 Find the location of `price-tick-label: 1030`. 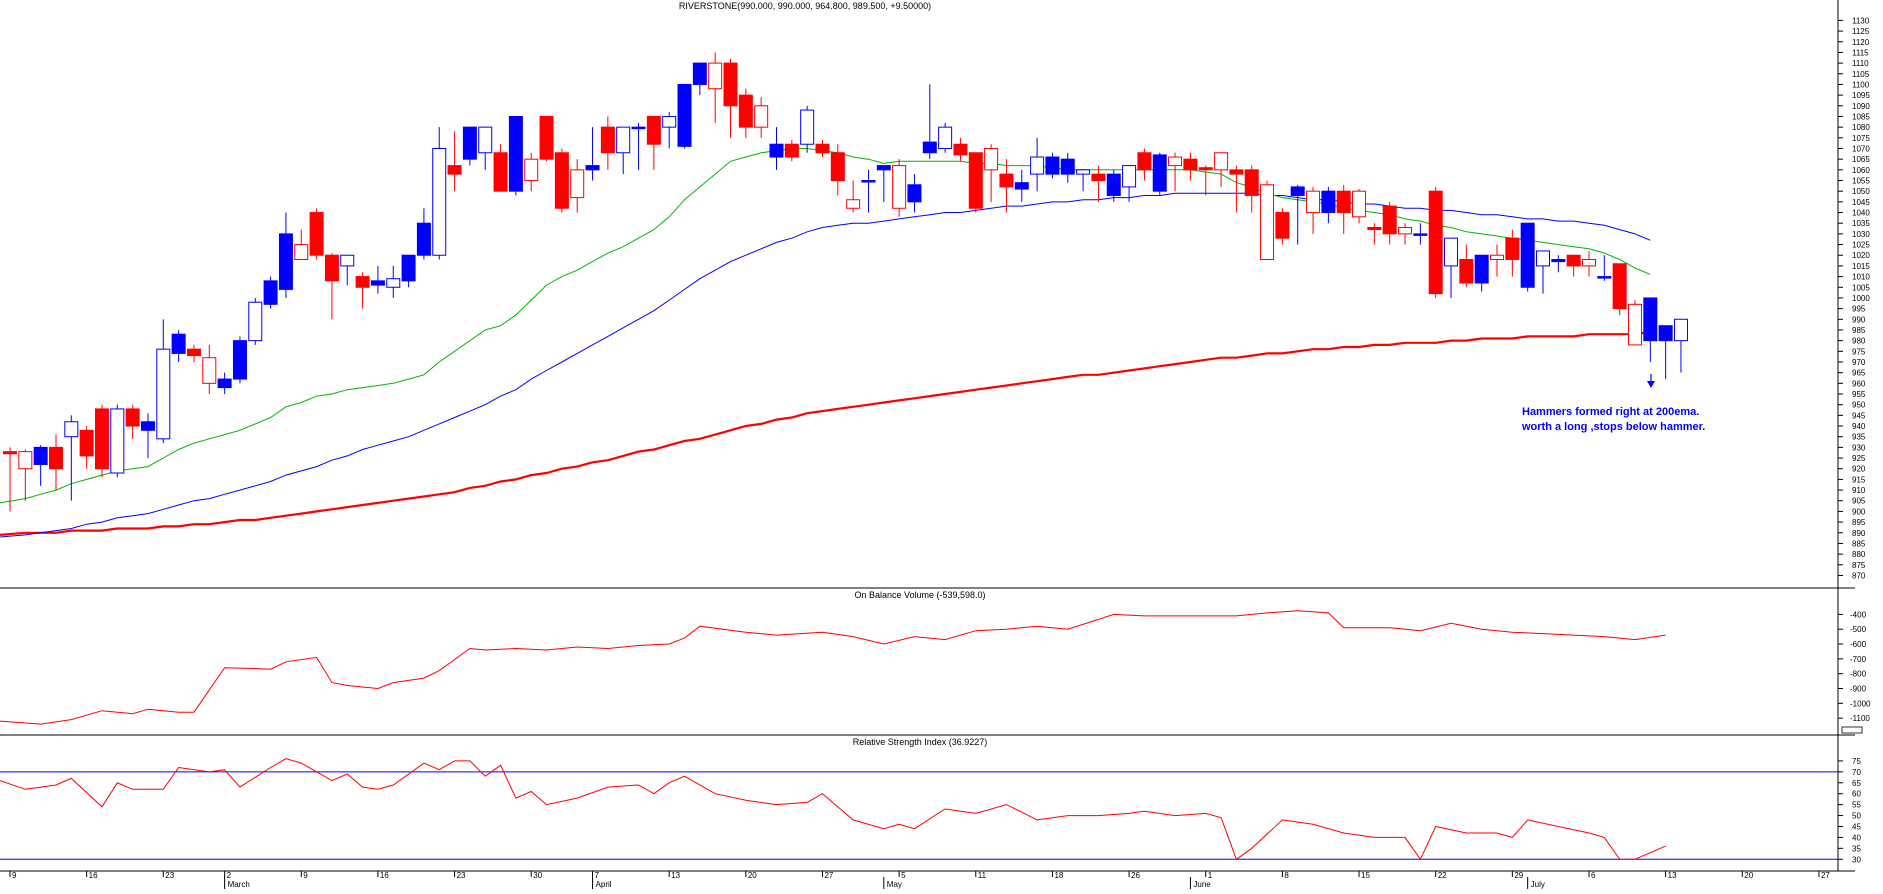

price-tick-label: 1030 is located at coordinates (1861, 234).